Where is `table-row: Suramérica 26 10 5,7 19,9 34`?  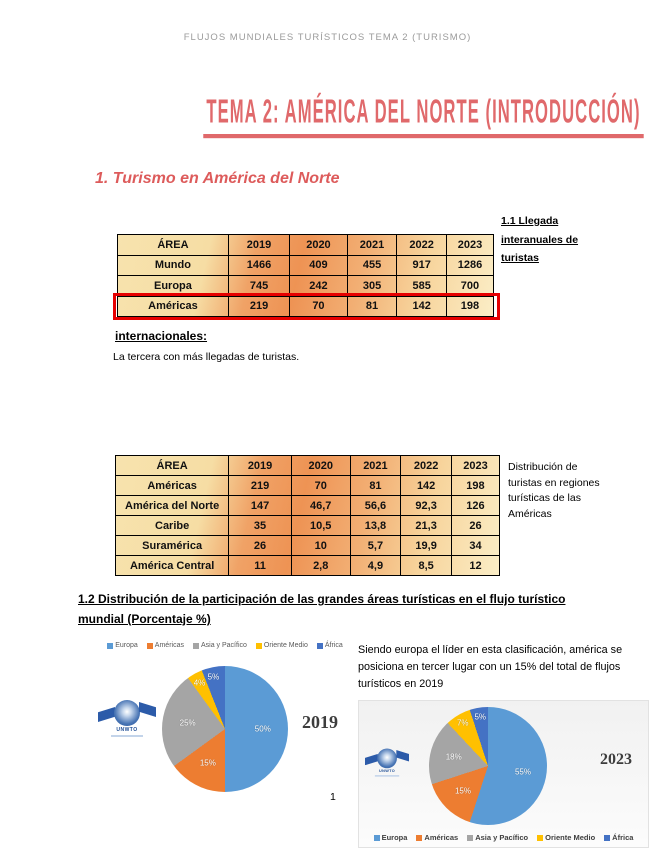 table-row: Suramérica 26 10 5,7 19,9 34 is located at coordinates (307, 545).